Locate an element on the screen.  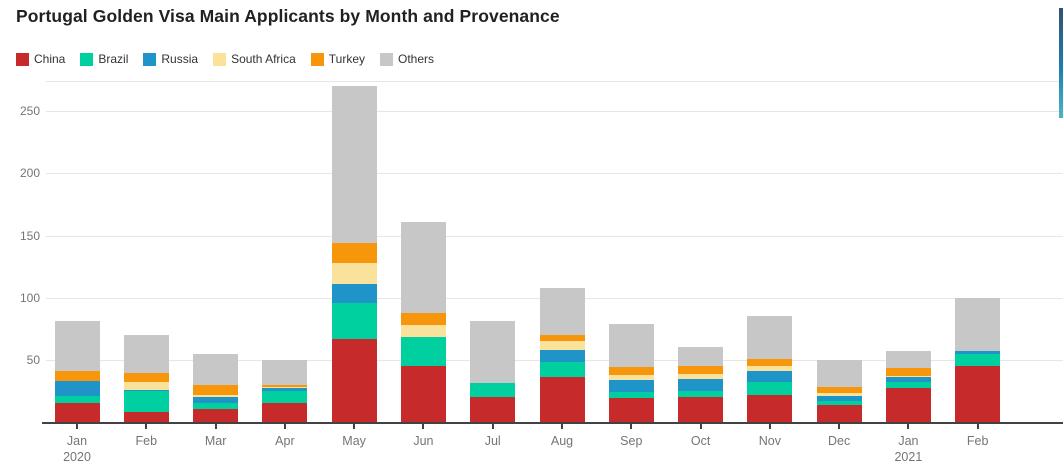
legend-item-brazil: Brazil is located at coordinates (104, 59).